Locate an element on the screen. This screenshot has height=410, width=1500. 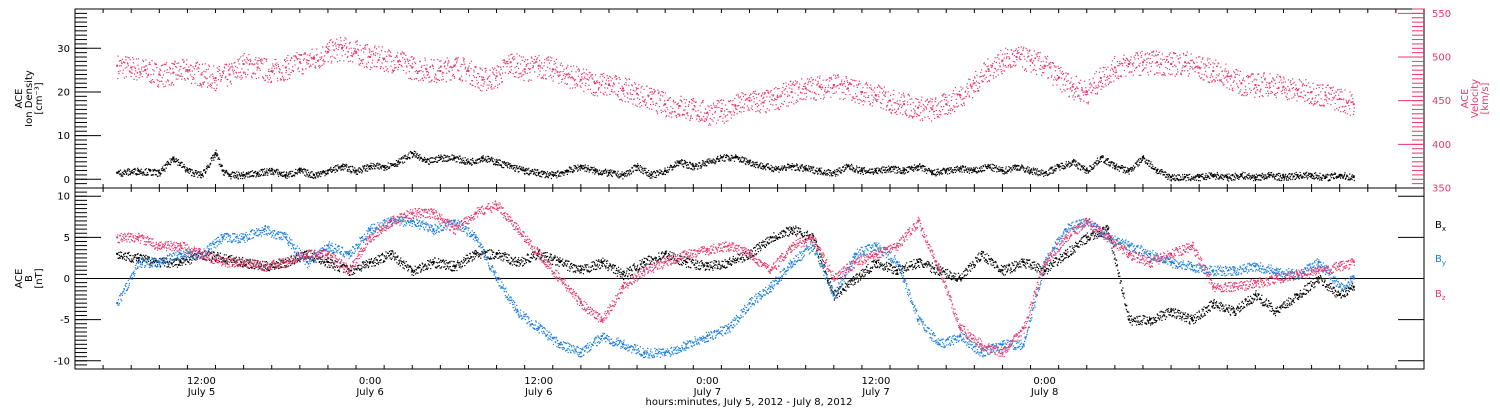
velocity-series-point is located at coordinates (1227, 76).